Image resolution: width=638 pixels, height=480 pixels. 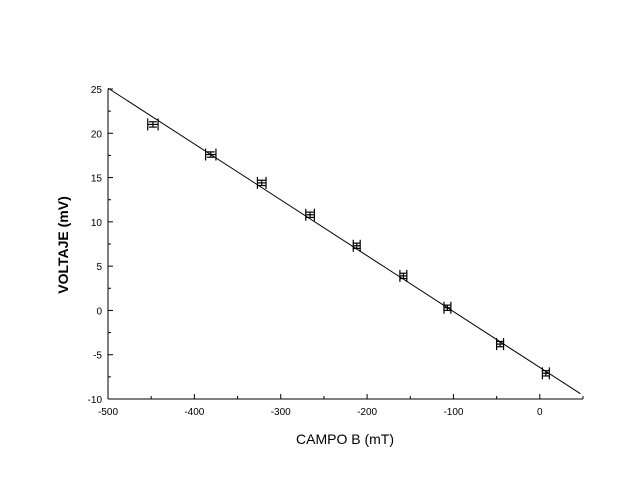 What do you see at coordinates (281, 412) in the screenshot?
I see `x-tick-label: -300` at bounding box center [281, 412].